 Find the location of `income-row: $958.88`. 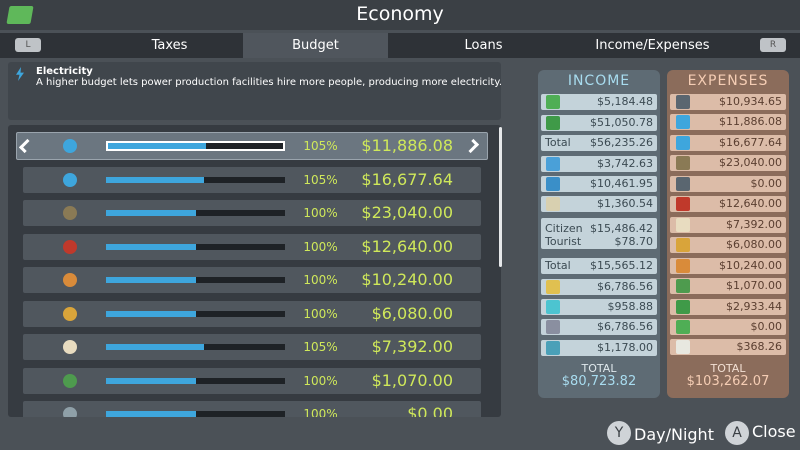

income-row: $958.88 is located at coordinates (599, 307).